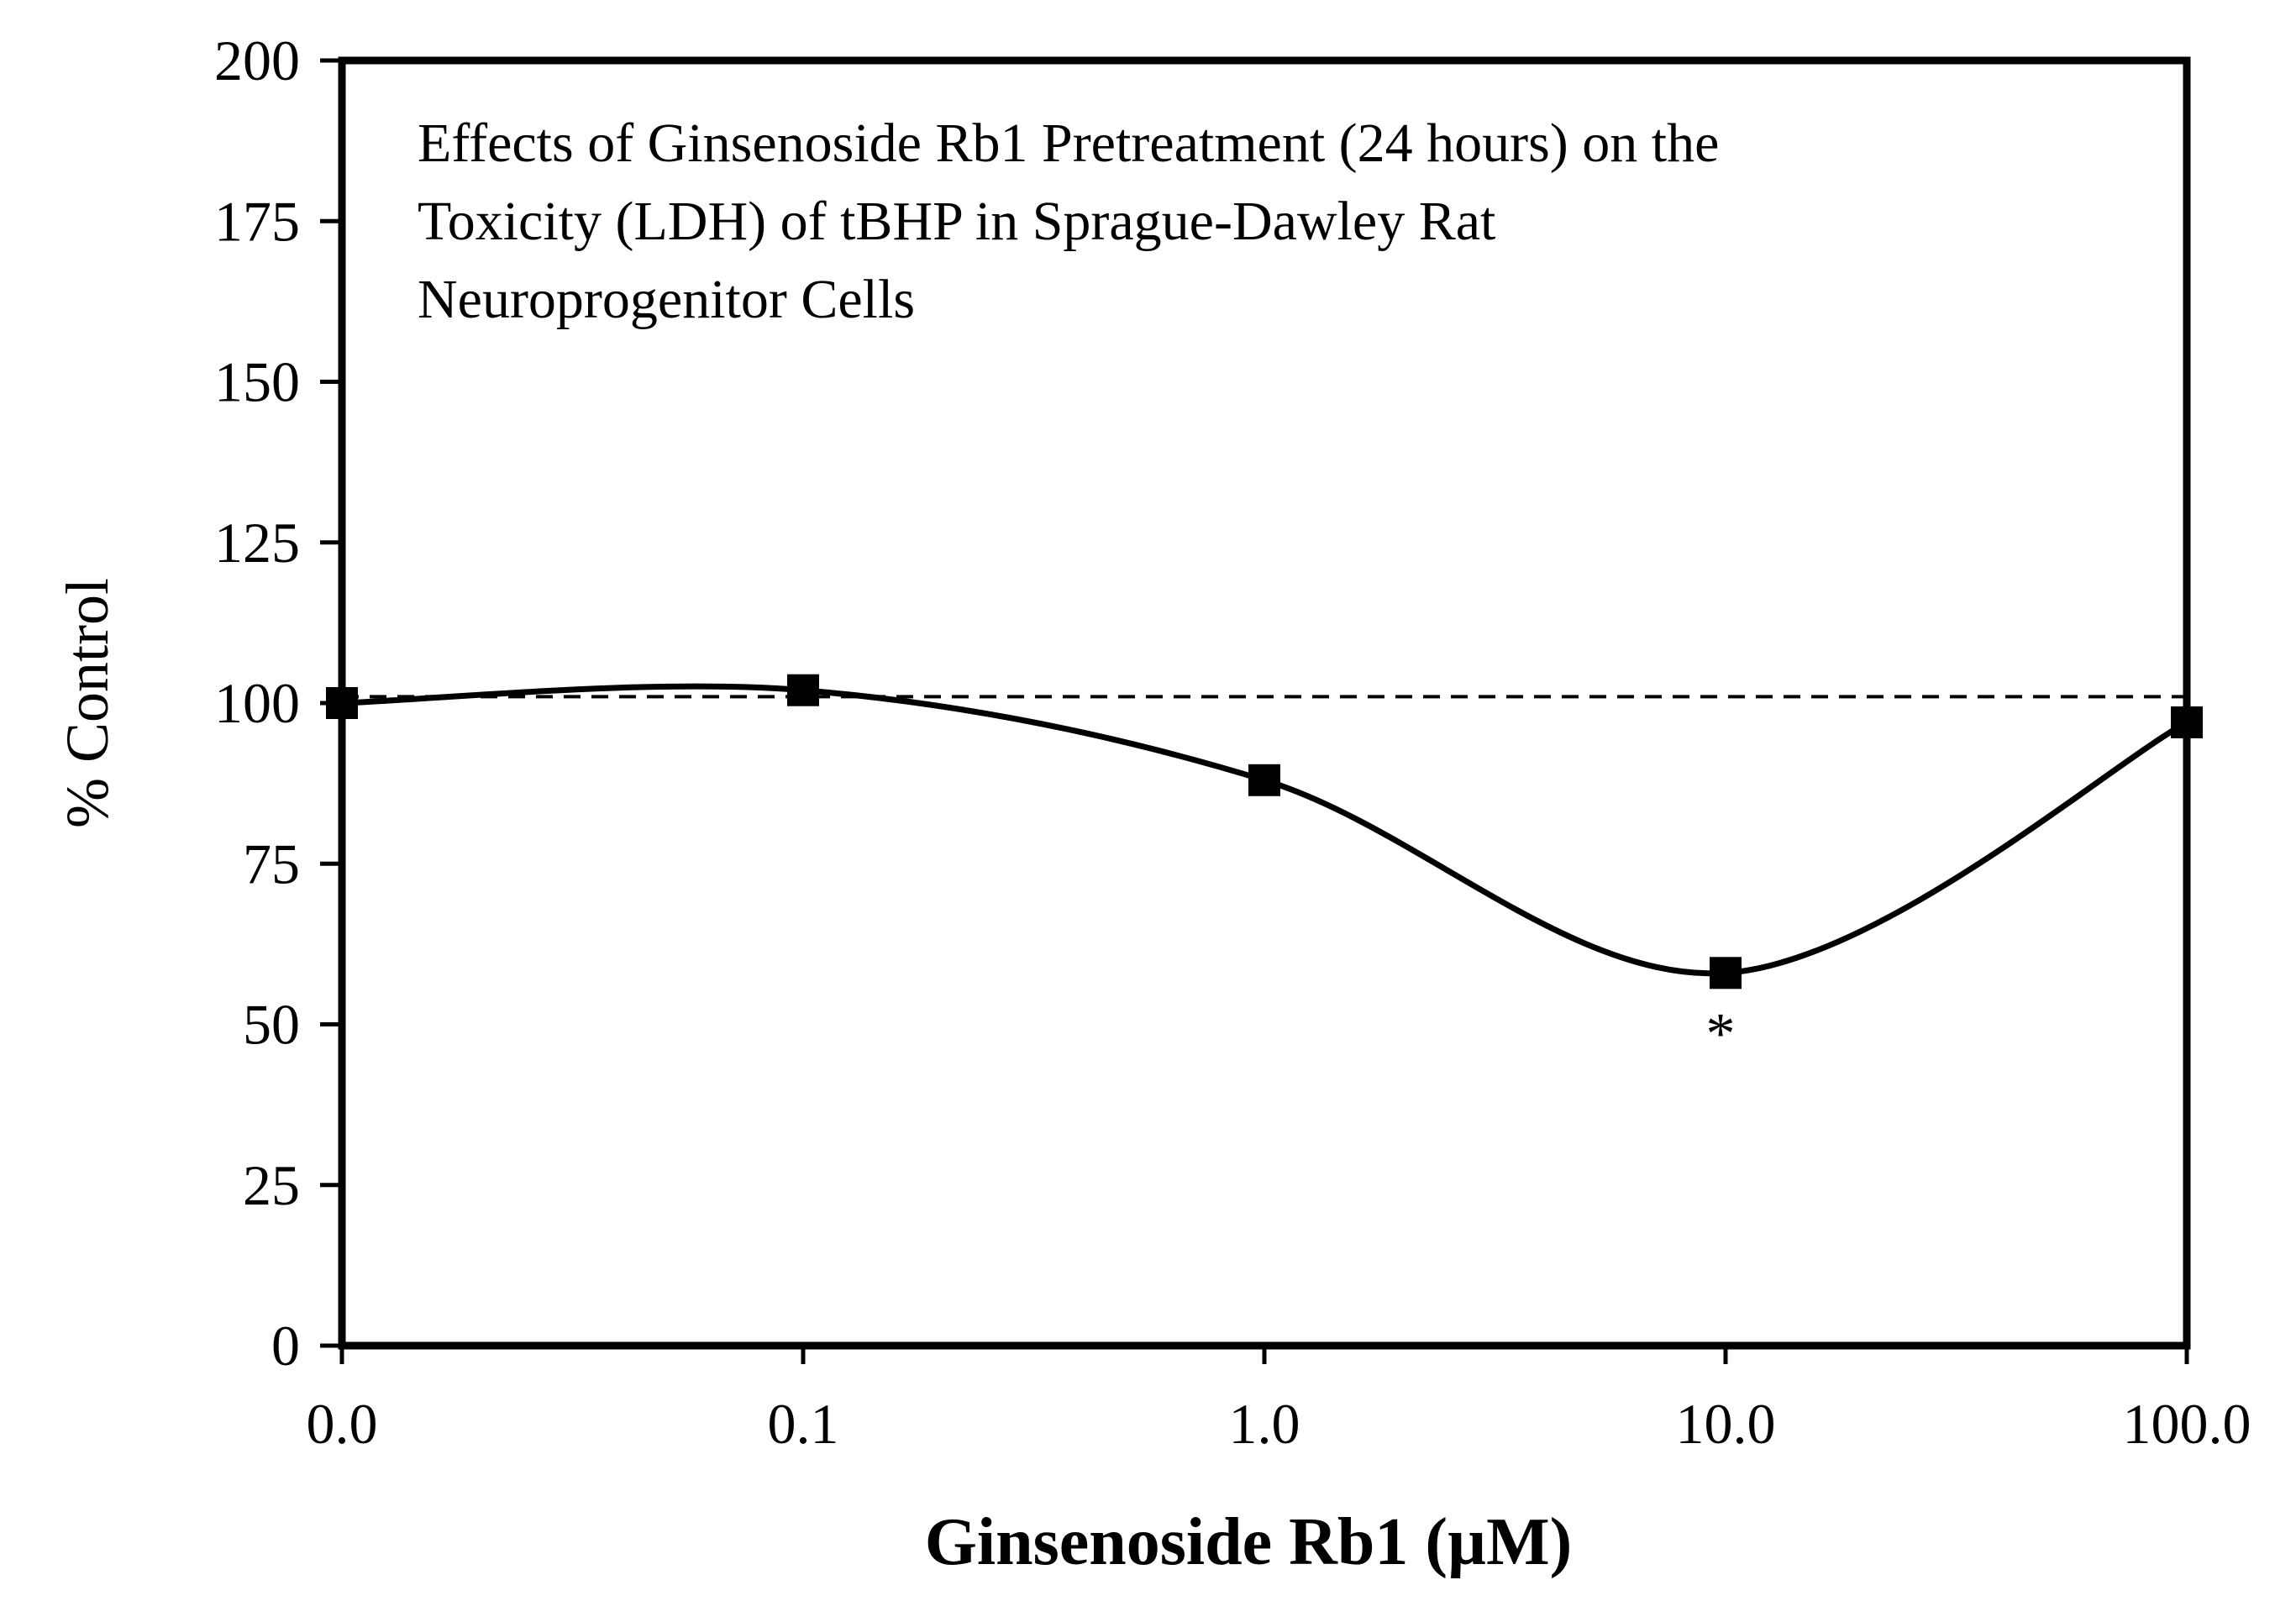 This screenshot has width=2296, height=1622. Describe the element at coordinates (271, 863) in the screenshot. I see `y-tick-label: 75` at that location.